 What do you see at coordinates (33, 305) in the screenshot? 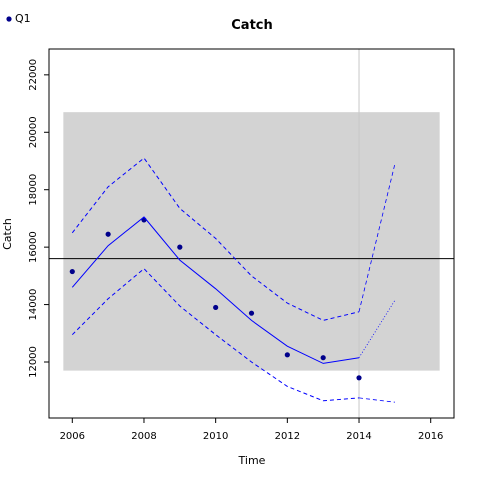
I see `y-tick-label: 14000` at bounding box center [33, 305].